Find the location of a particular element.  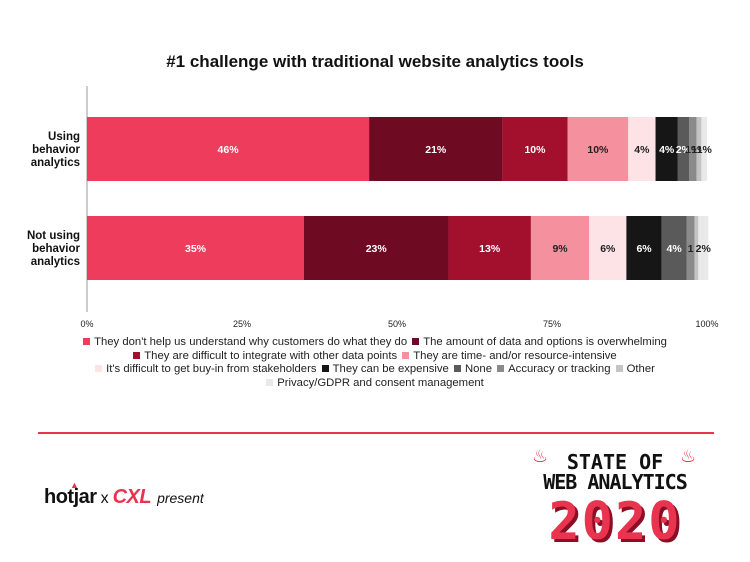

data-label: 1 is located at coordinates (691, 249).